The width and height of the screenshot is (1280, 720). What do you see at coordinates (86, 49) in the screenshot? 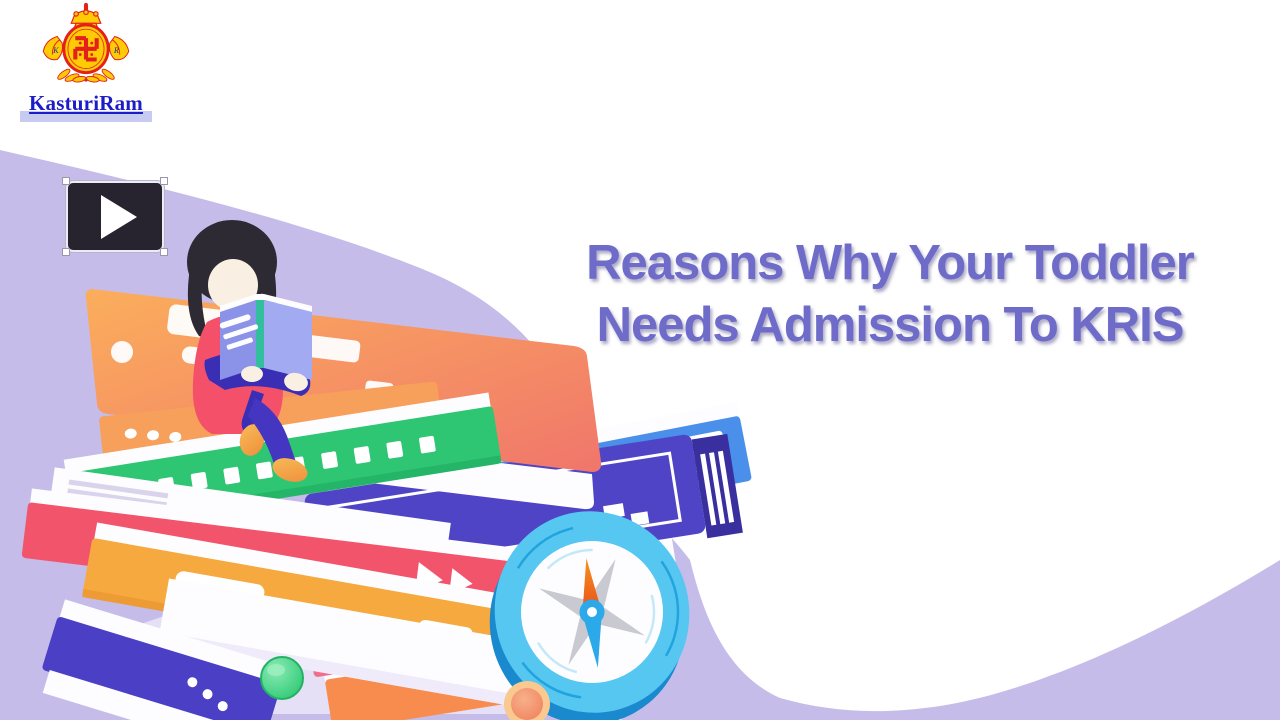
I see `swastika-icon` at bounding box center [86, 49].